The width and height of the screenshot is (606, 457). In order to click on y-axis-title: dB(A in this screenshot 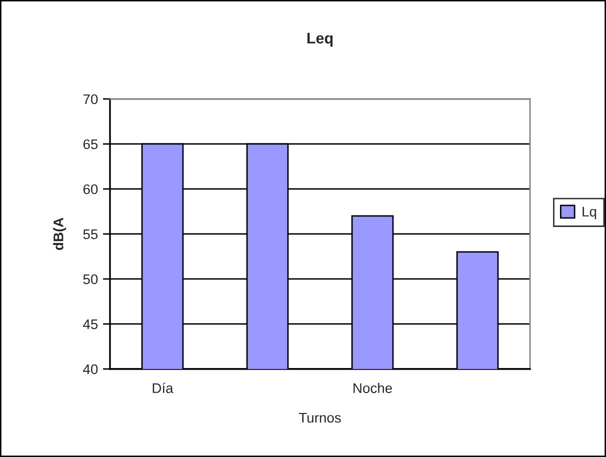, I will do `click(59, 234)`.